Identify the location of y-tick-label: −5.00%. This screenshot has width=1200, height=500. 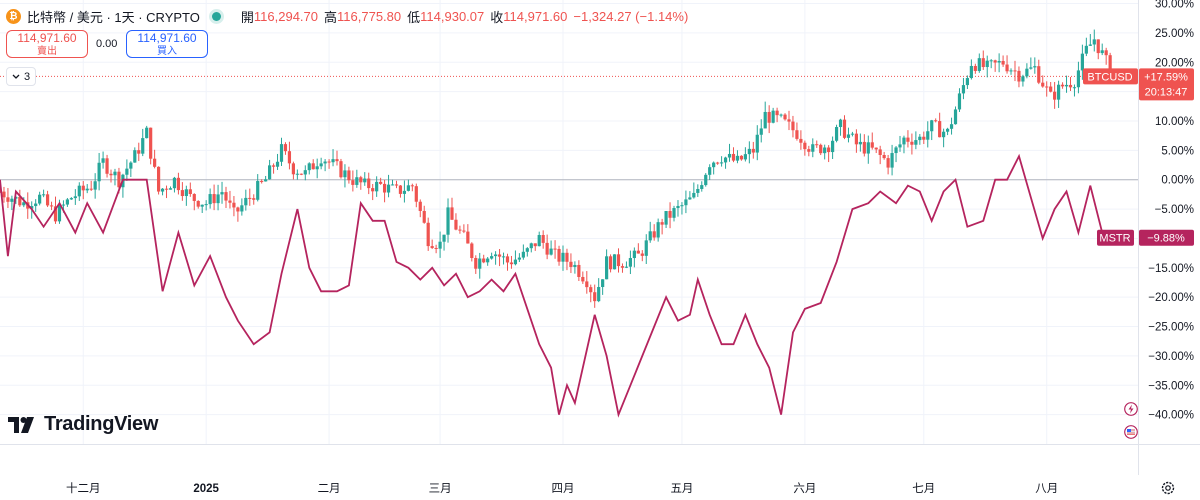
(1174, 210).